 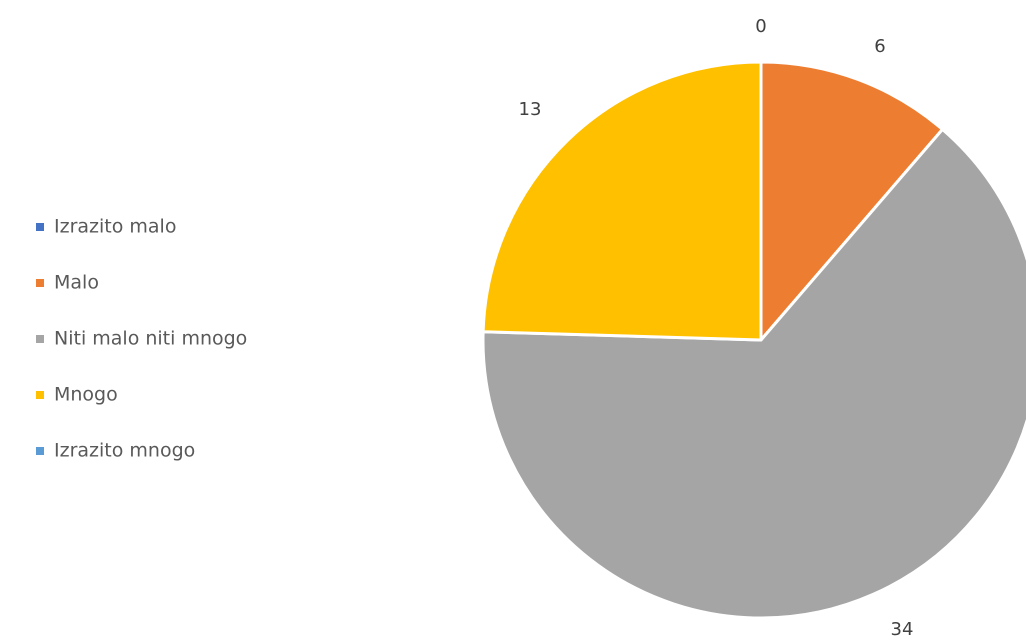 What do you see at coordinates (40, 227) in the screenshot?
I see `legend-swatch-izrazito-malo` at bounding box center [40, 227].